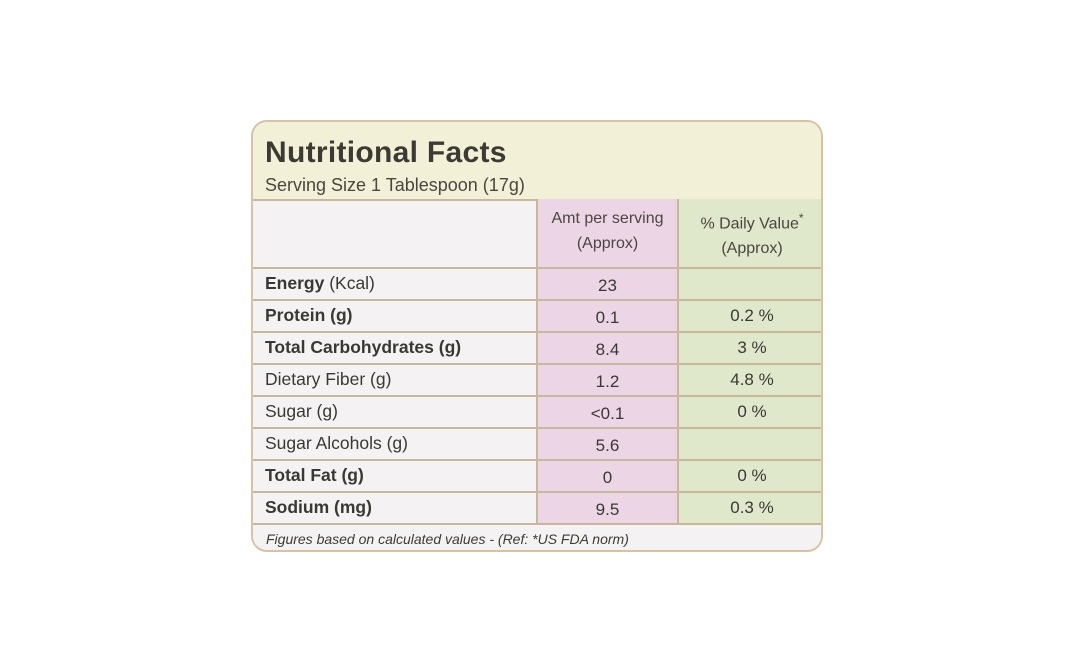 This screenshot has width=1068, height=671. I want to click on daily-value-header-line2: (Approx), so click(752, 249).